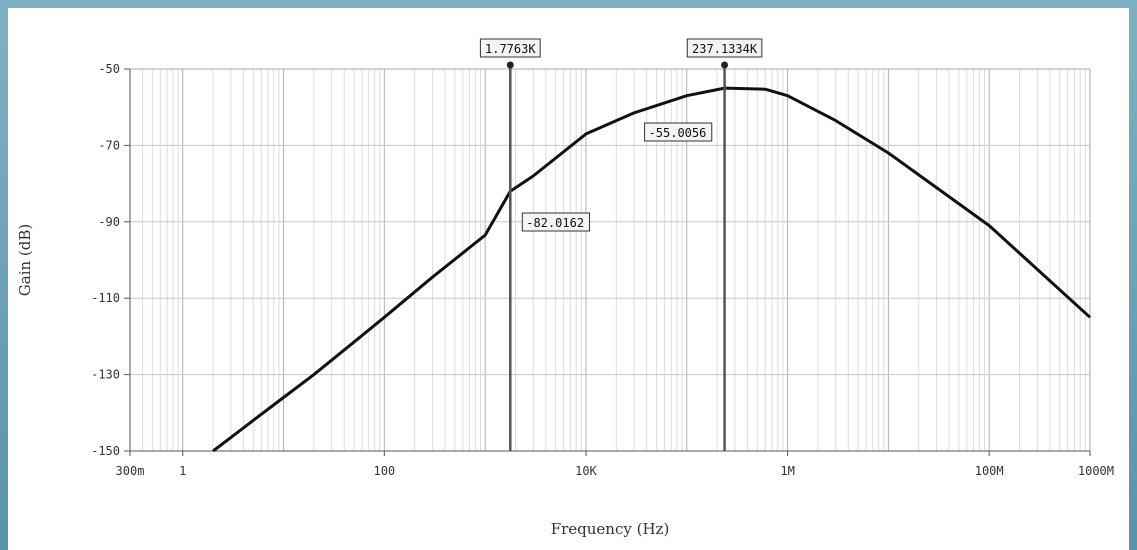 The image size is (1137, 550). Describe the element at coordinates (105, 298) in the screenshot. I see `y-tick-label: -110` at that location.